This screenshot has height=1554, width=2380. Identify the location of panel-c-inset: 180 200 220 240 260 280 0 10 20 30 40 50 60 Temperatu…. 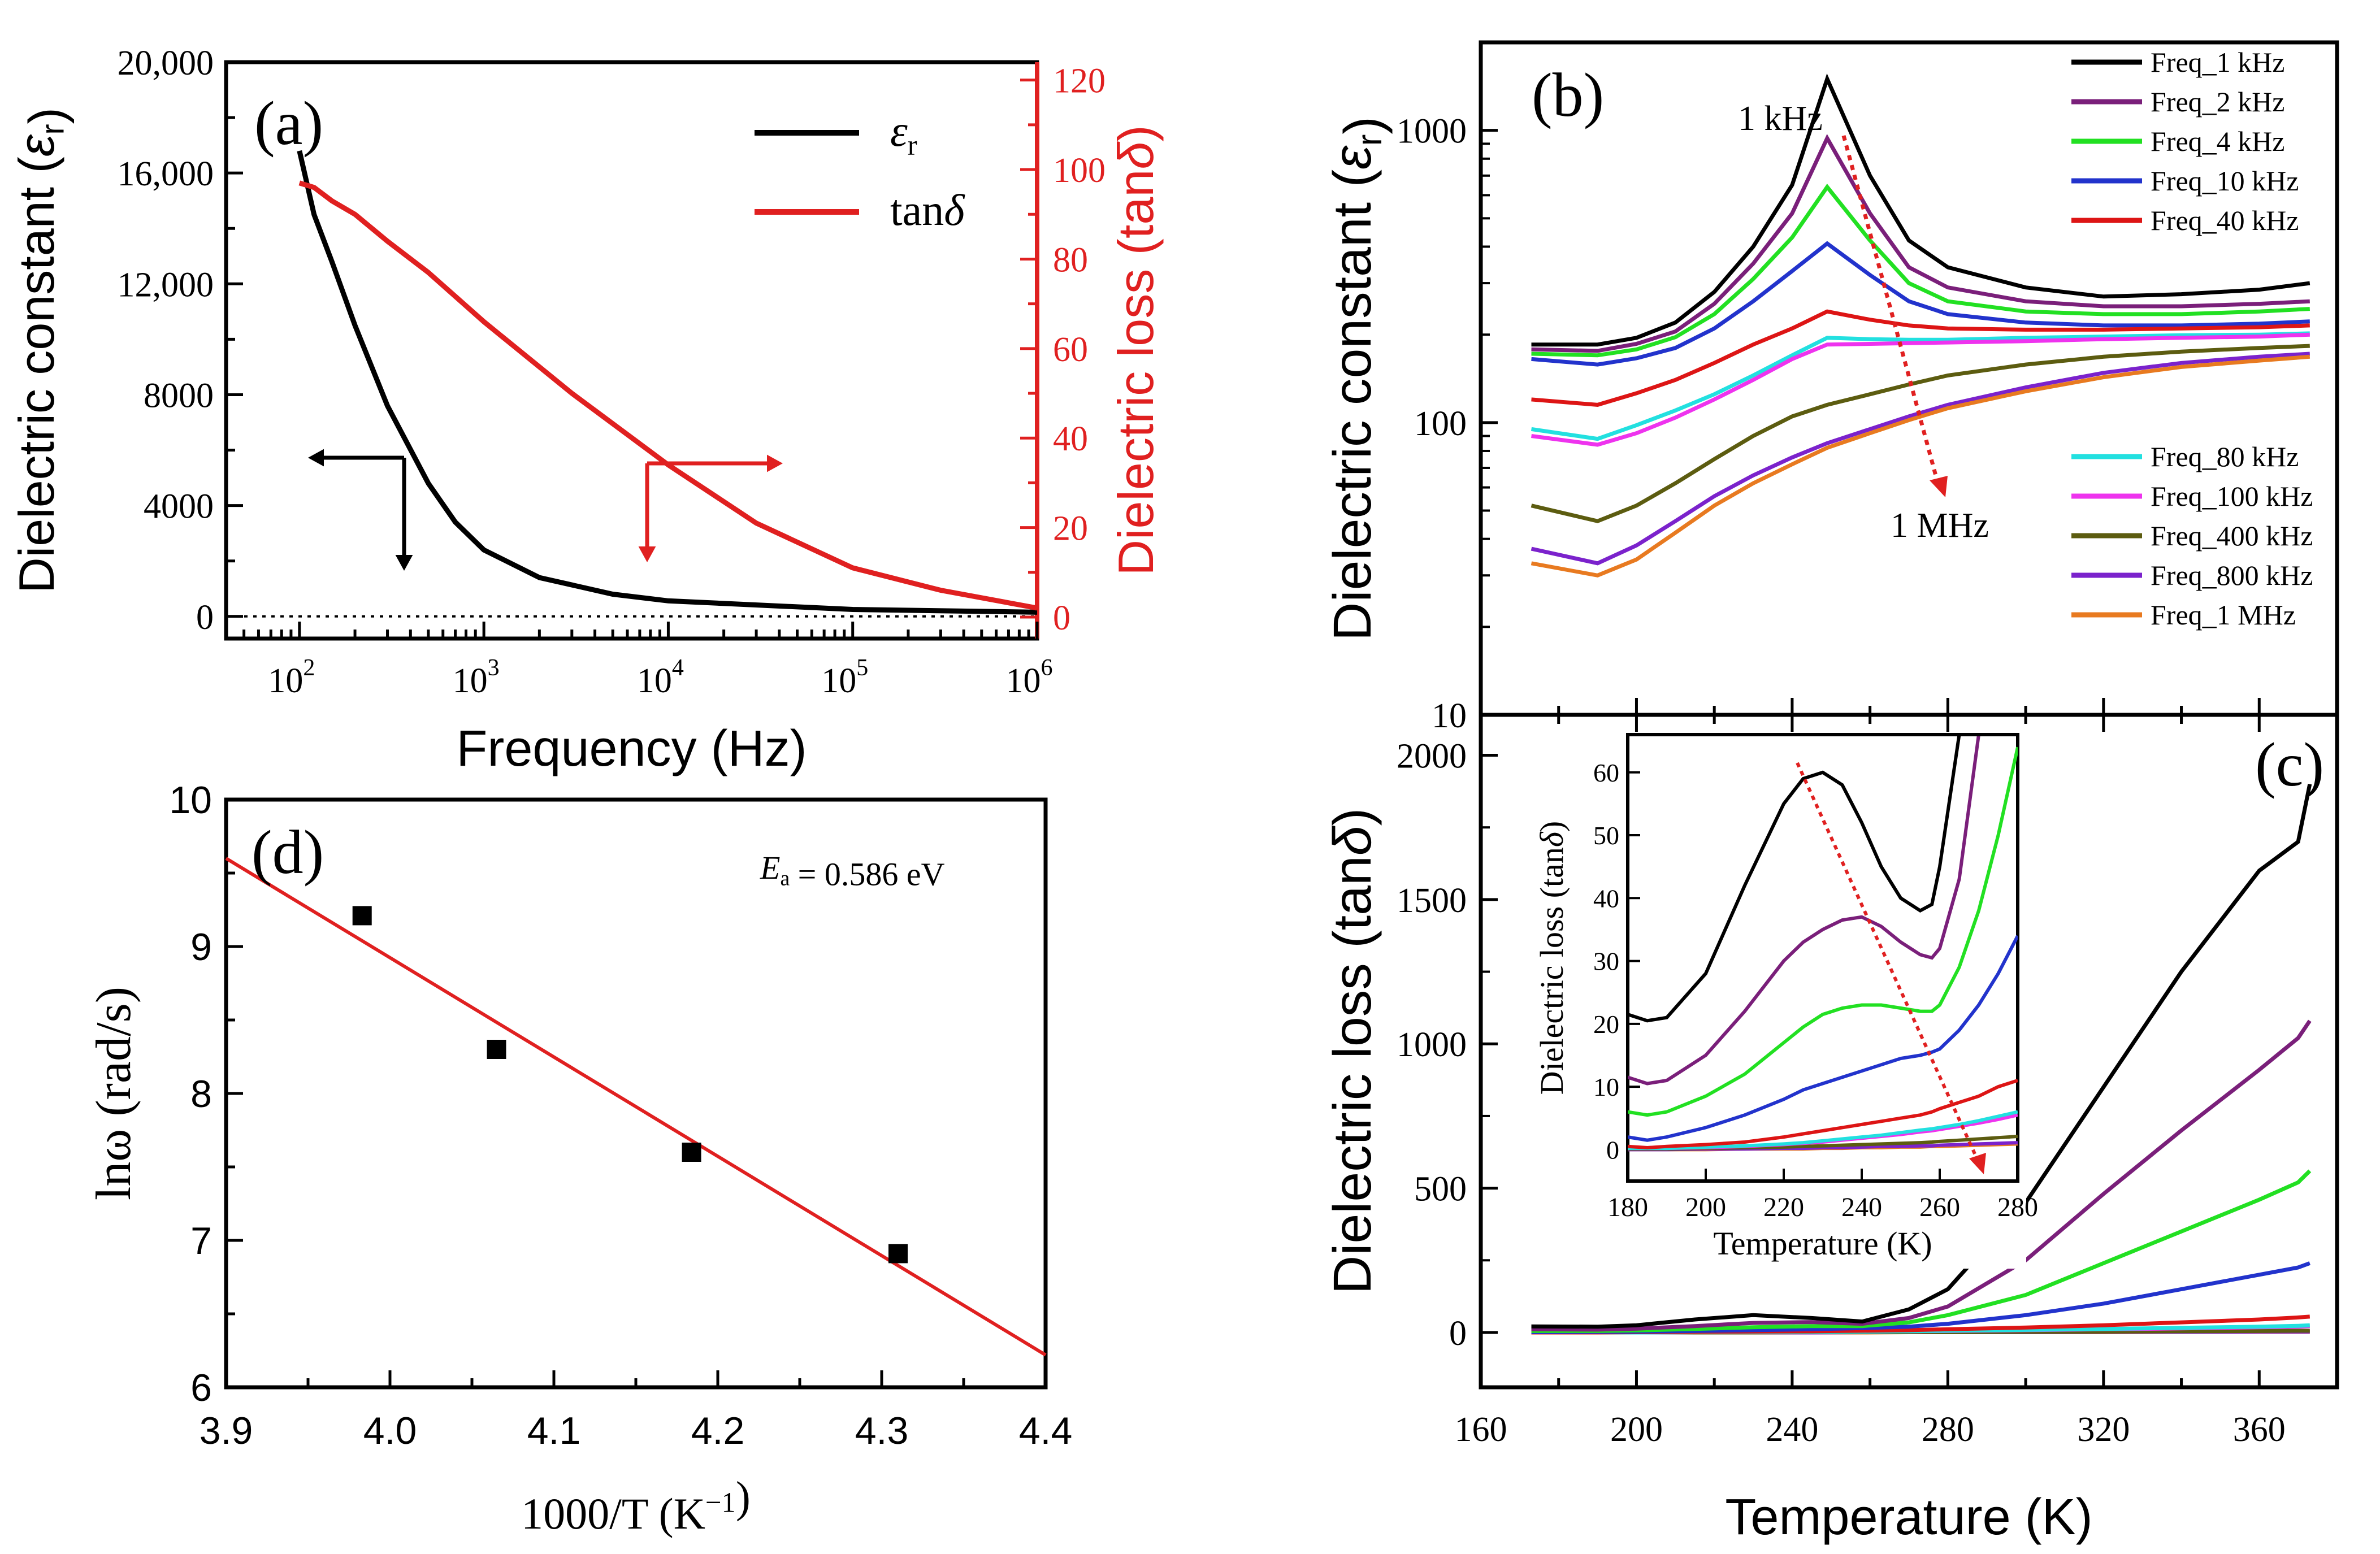
(1768, 1000).